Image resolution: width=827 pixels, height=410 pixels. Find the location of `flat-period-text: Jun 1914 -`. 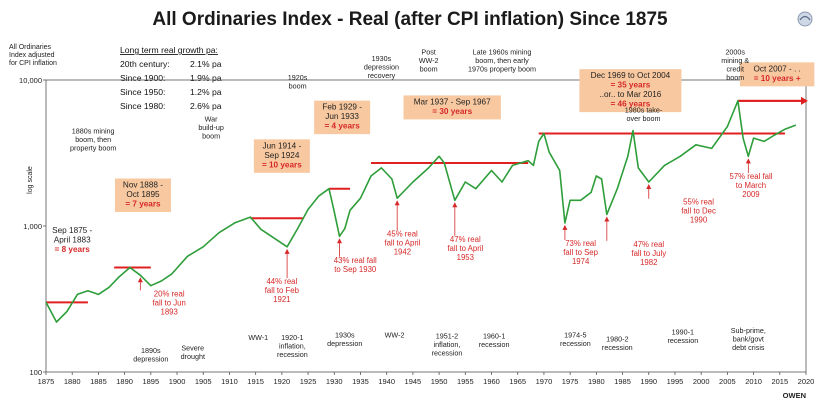

flat-period-text: Jun 1914 - is located at coordinates (282, 145).